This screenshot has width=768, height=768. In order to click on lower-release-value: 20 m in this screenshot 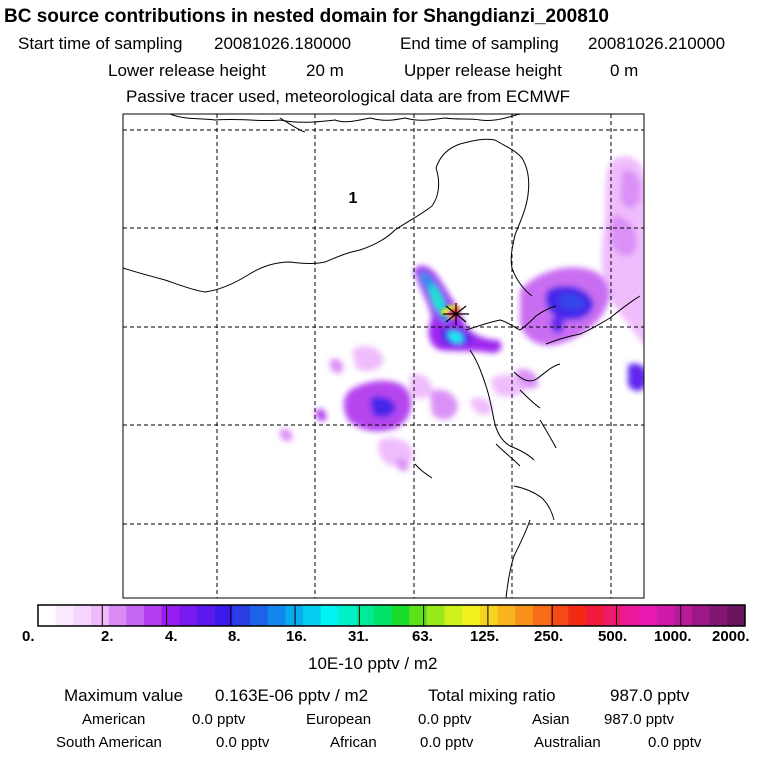, I will do `click(325, 70)`.